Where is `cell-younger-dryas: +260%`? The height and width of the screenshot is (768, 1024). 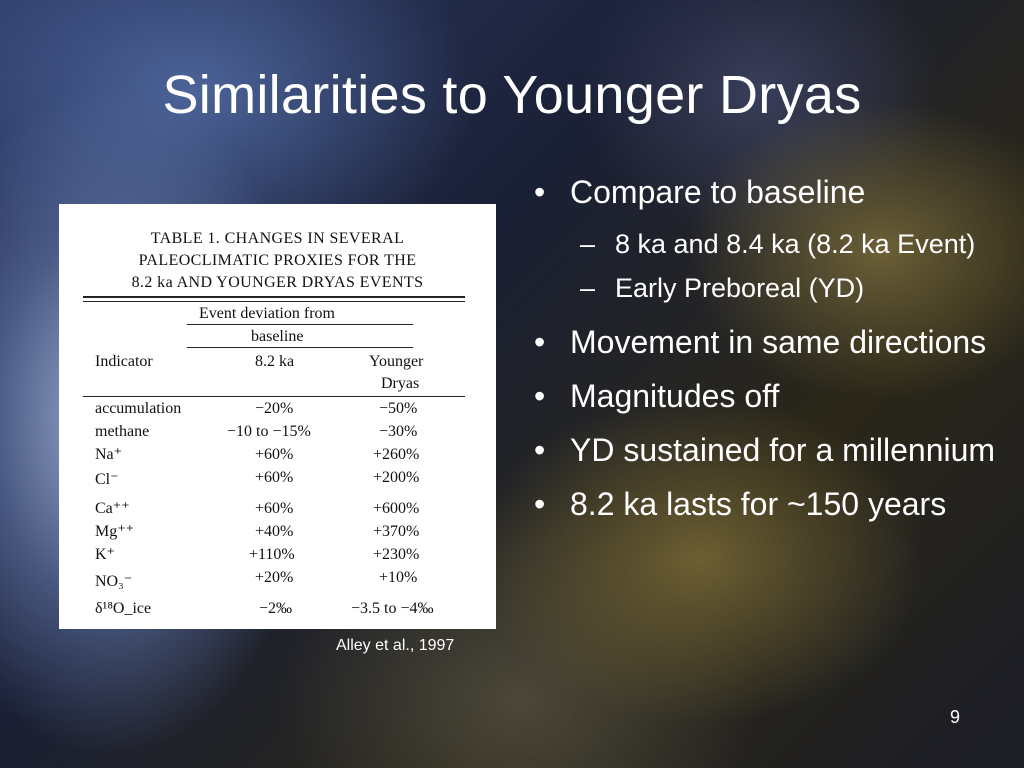 cell-younger-dryas: +260% is located at coordinates (396, 454).